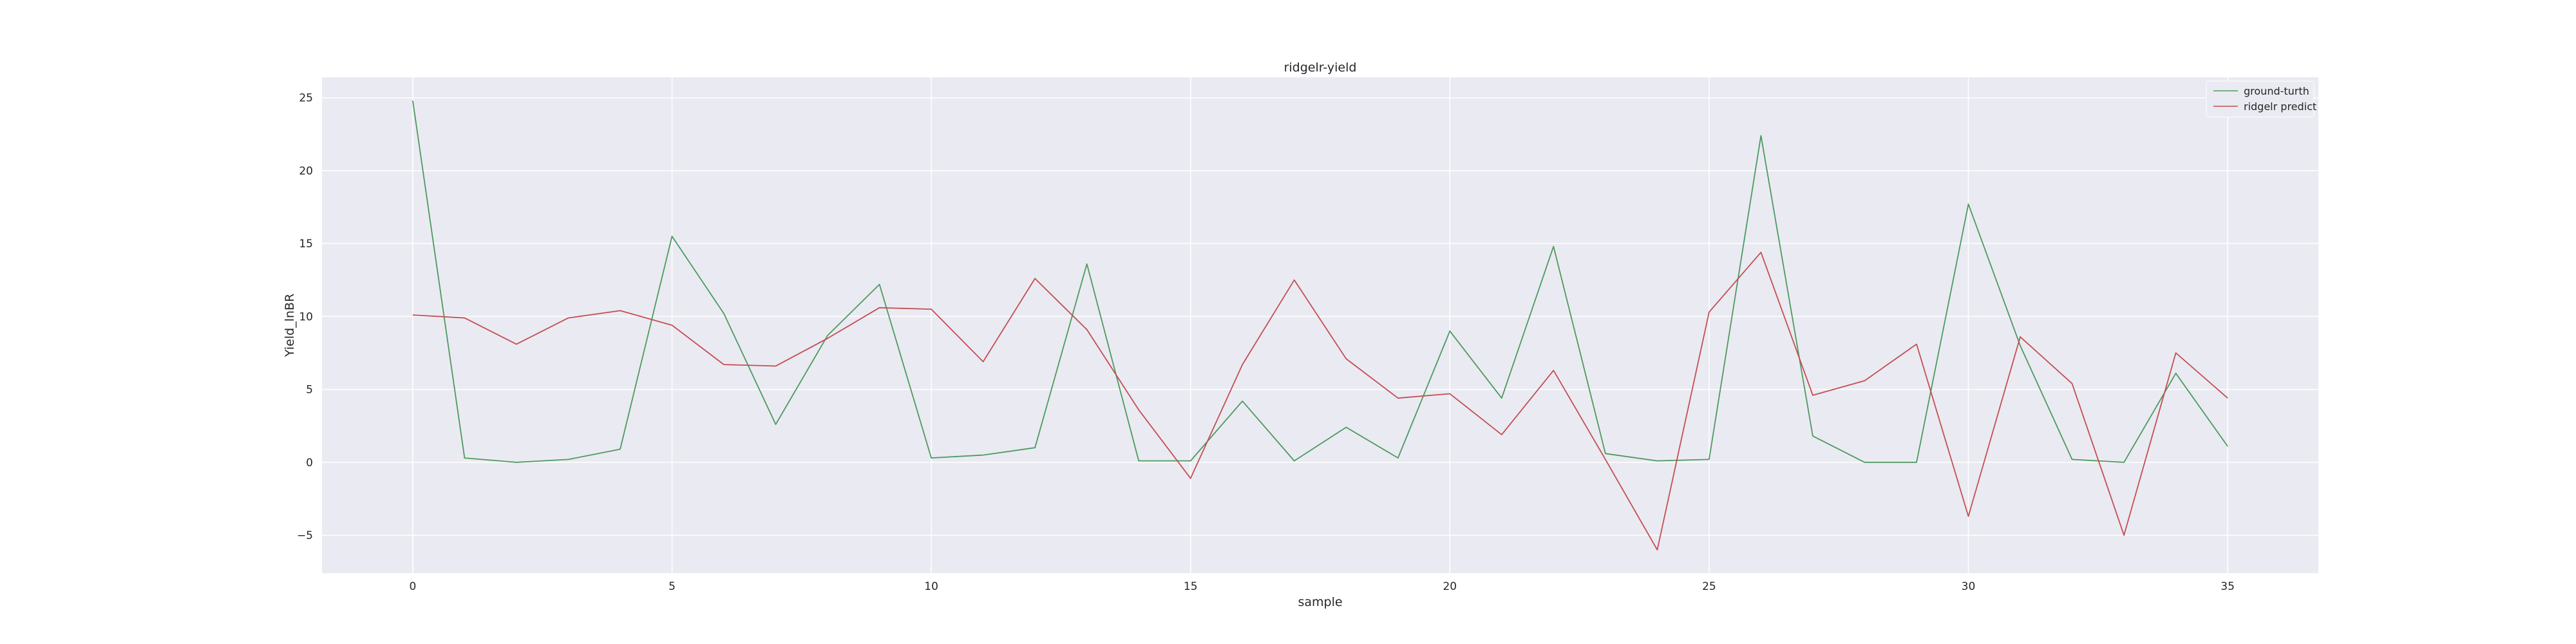 This screenshot has width=2576, height=644. Describe the element at coordinates (1450, 587) in the screenshot. I see `x-tick-label: 20` at that location.